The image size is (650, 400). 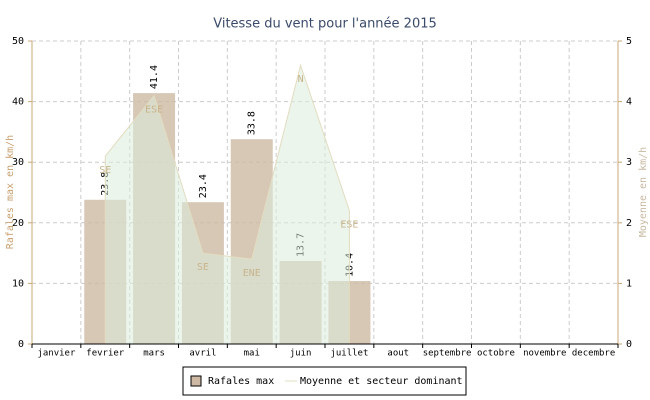 I want to click on chart-title: Vitesse du vent pour l'année 2015, so click(x=325, y=24).